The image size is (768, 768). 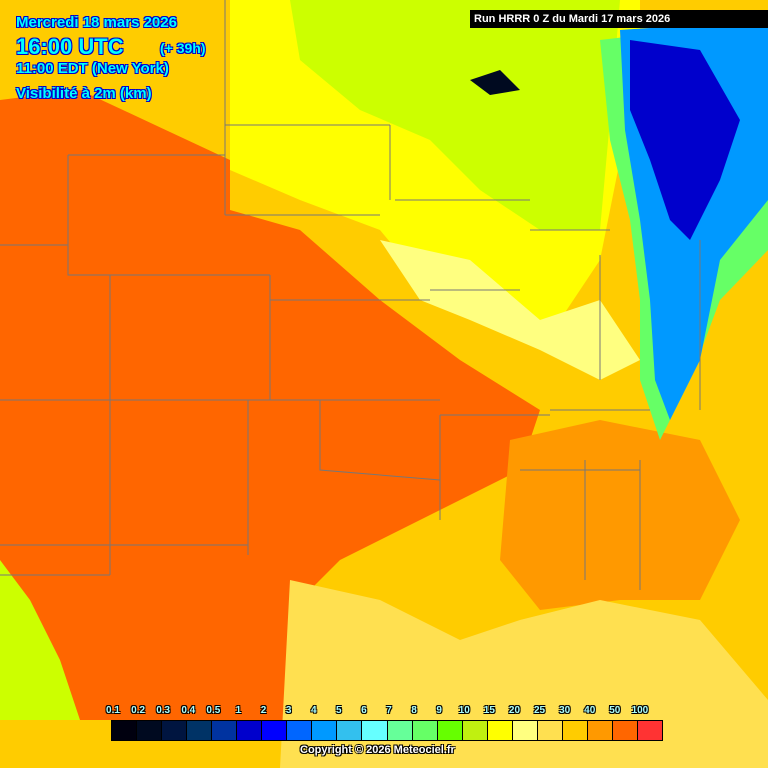 What do you see at coordinates (685, 140) in the screenshot?
I see `field-darkblue-east` at bounding box center [685, 140].